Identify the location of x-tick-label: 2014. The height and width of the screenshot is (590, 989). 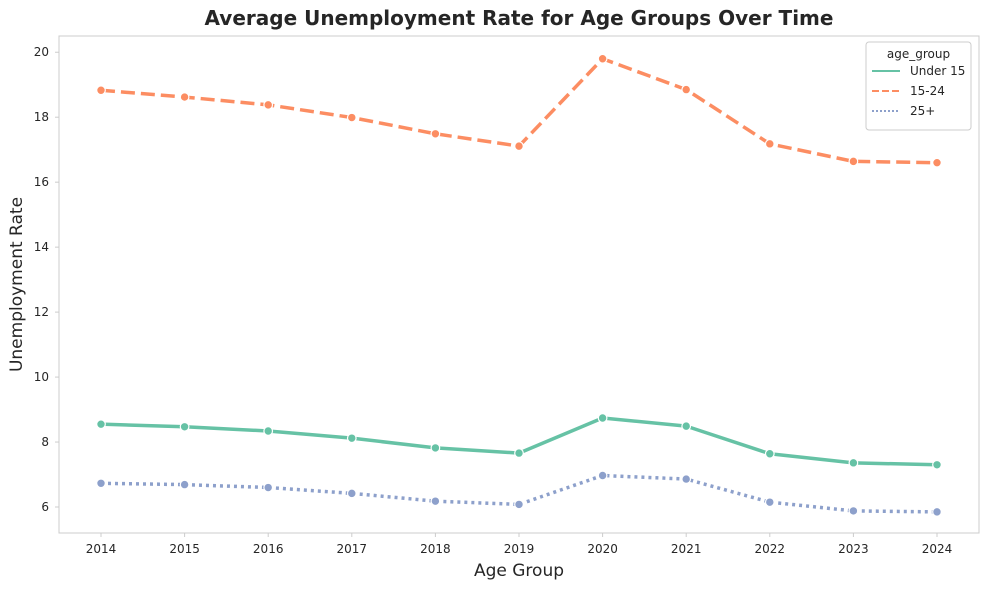
(101, 549).